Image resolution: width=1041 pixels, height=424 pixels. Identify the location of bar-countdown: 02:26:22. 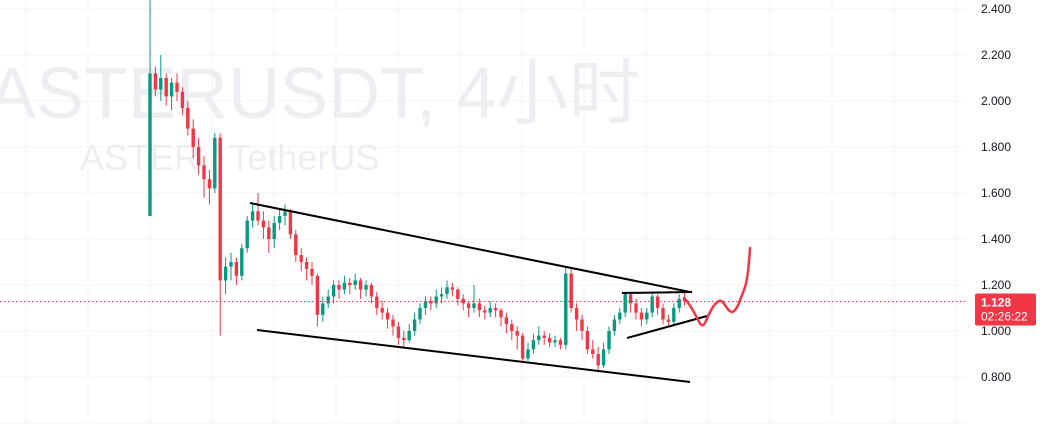
(1004, 317).